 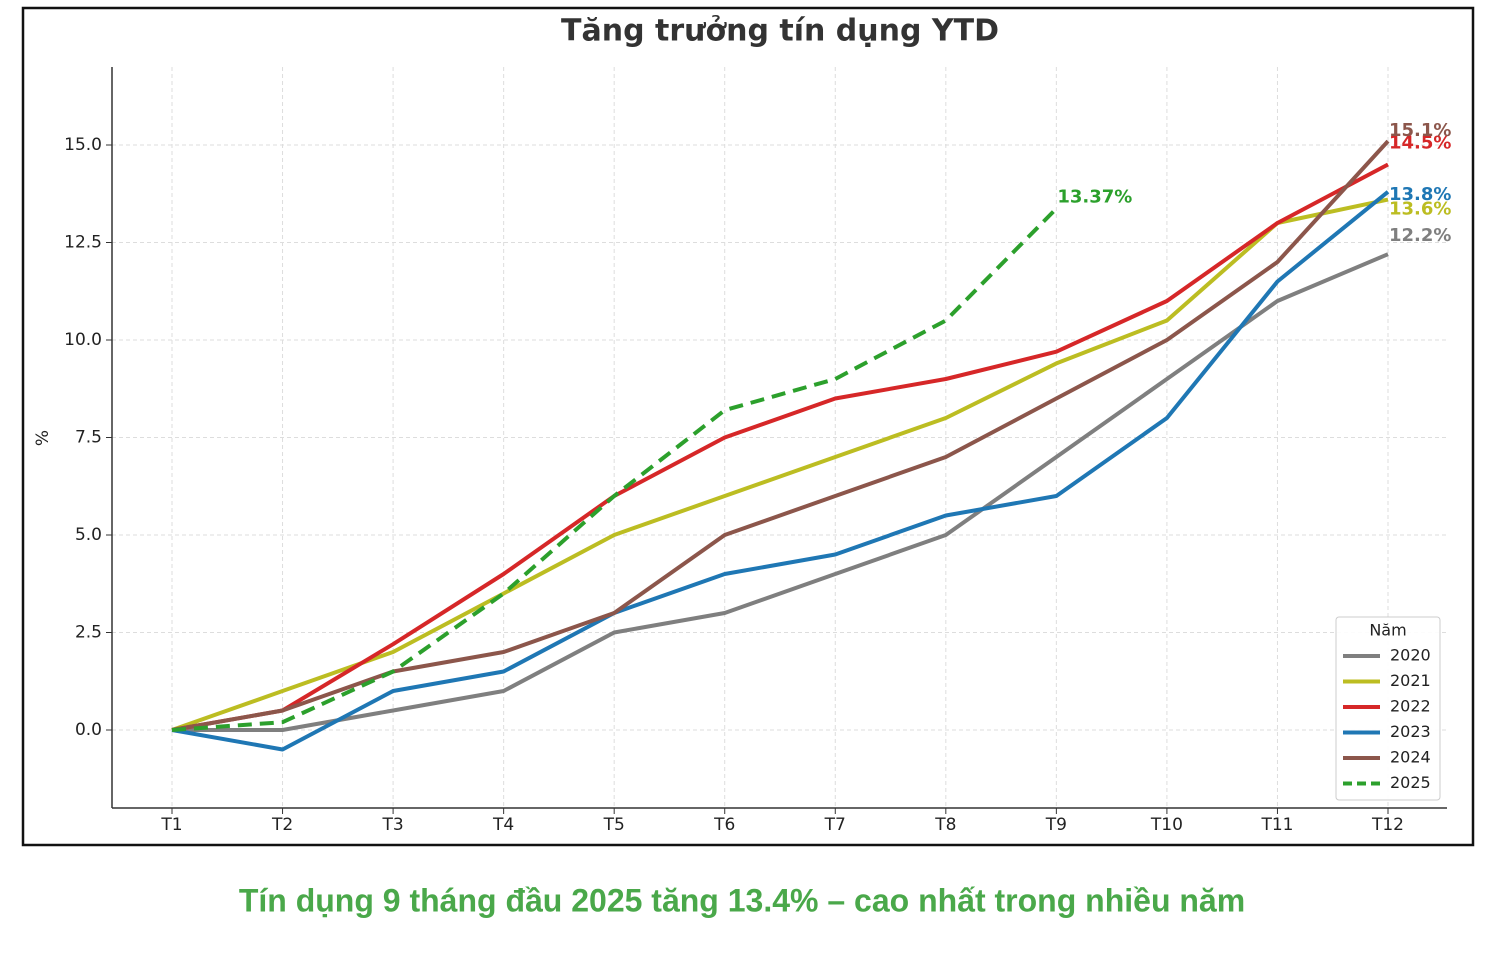 What do you see at coordinates (1410, 782) in the screenshot?
I see `legend-label: 2025` at bounding box center [1410, 782].